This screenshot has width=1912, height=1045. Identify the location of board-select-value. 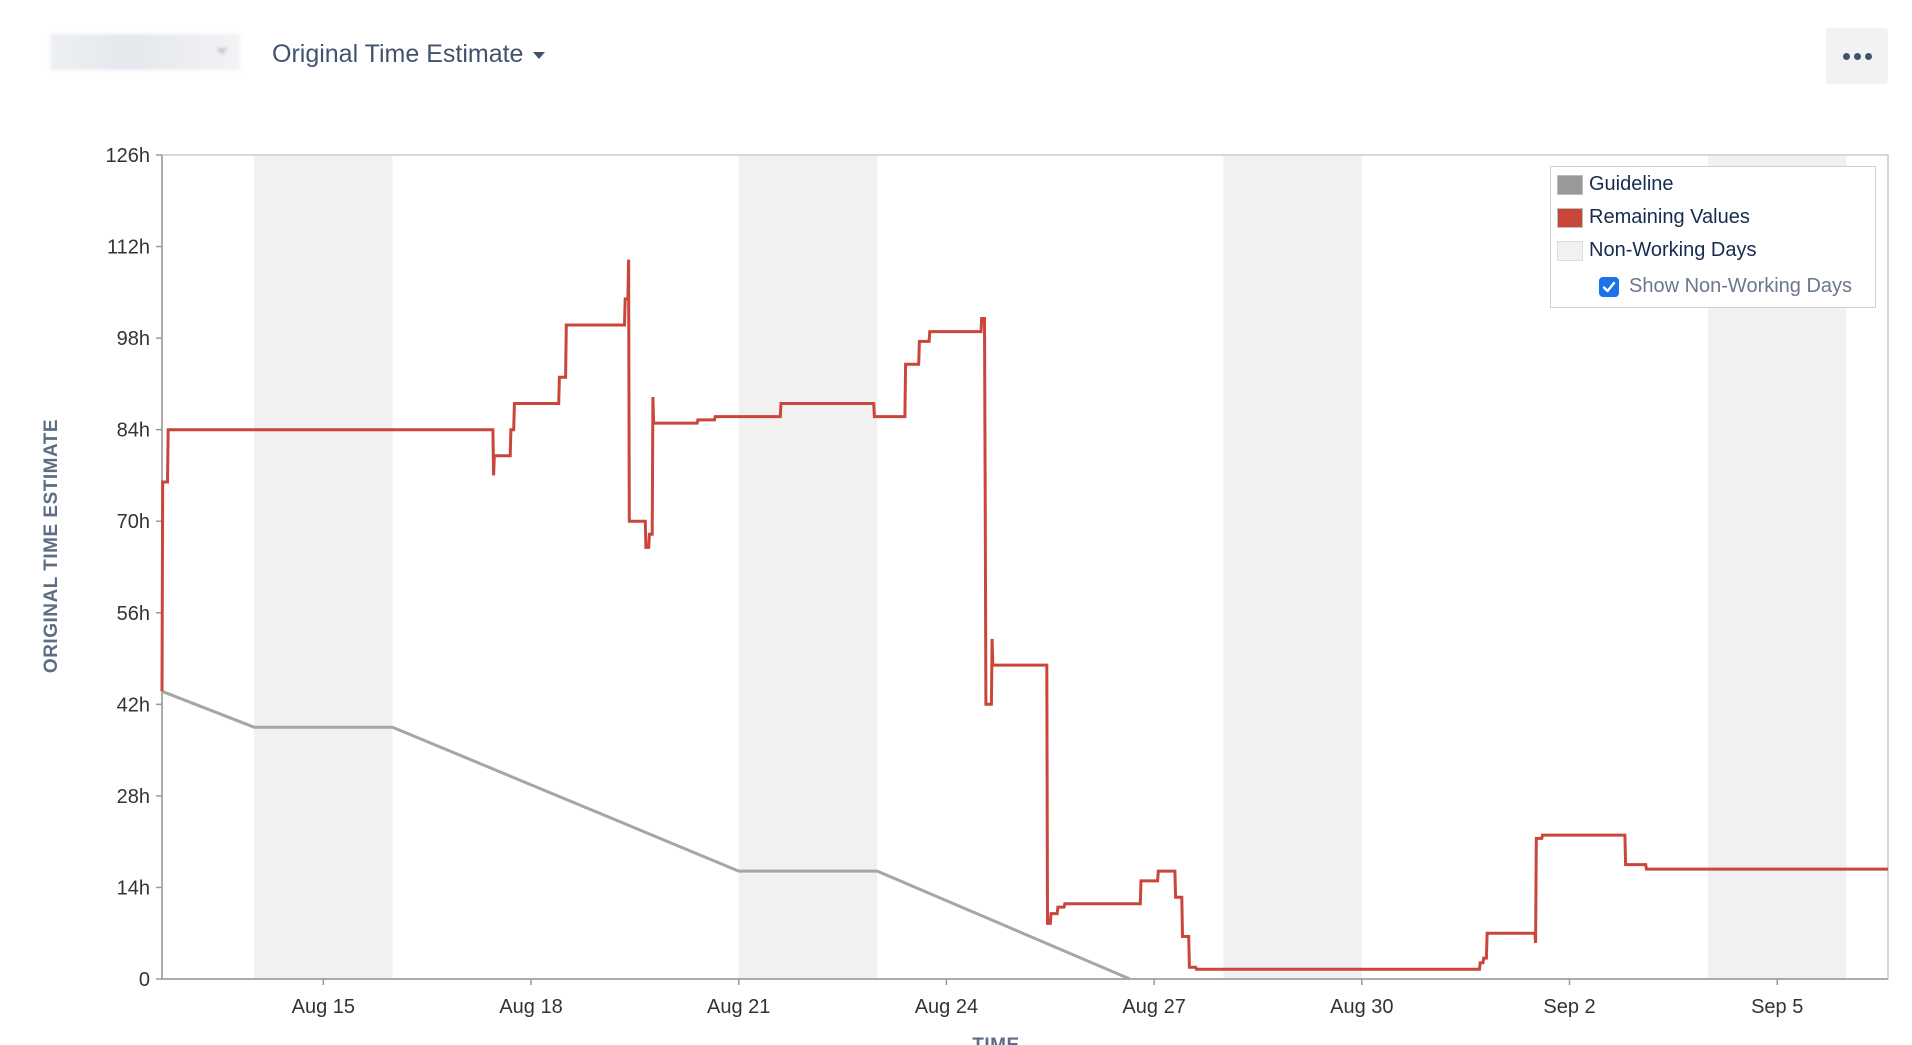
(63, 52).